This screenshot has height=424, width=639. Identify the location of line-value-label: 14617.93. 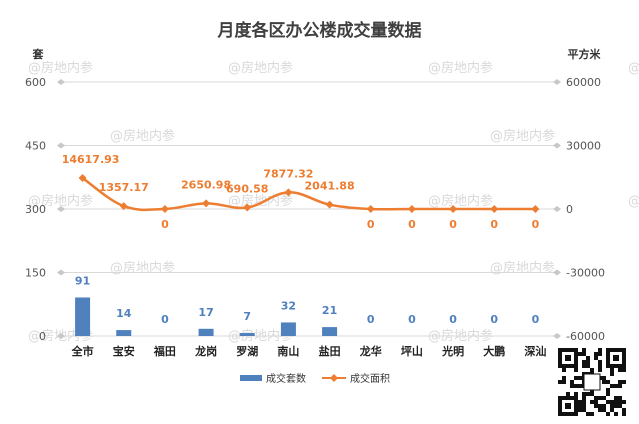
(91, 159).